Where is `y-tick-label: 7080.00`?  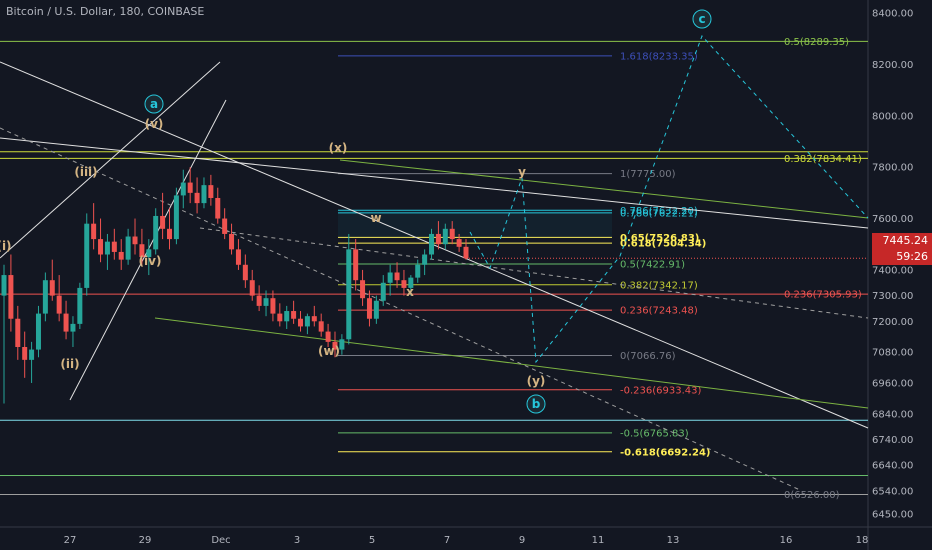 y-tick-label: 7080.00 is located at coordinates (892, 353).